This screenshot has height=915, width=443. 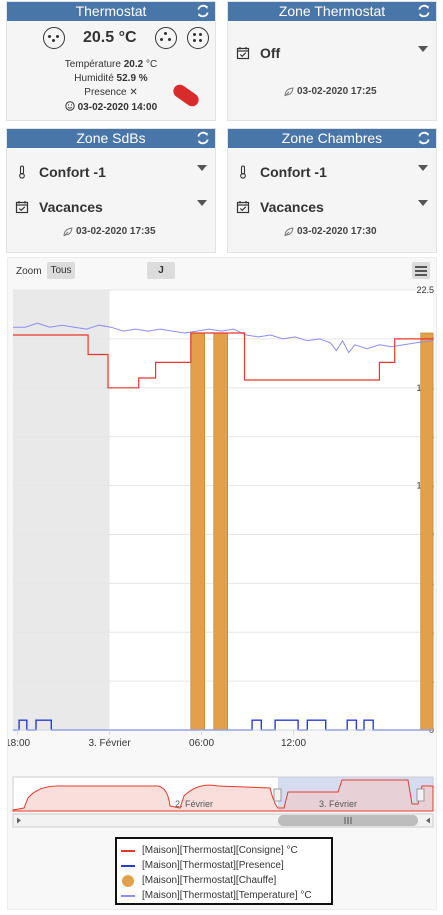 I want to click on x-tick-label: 18:00, so click(x=19, y=743).